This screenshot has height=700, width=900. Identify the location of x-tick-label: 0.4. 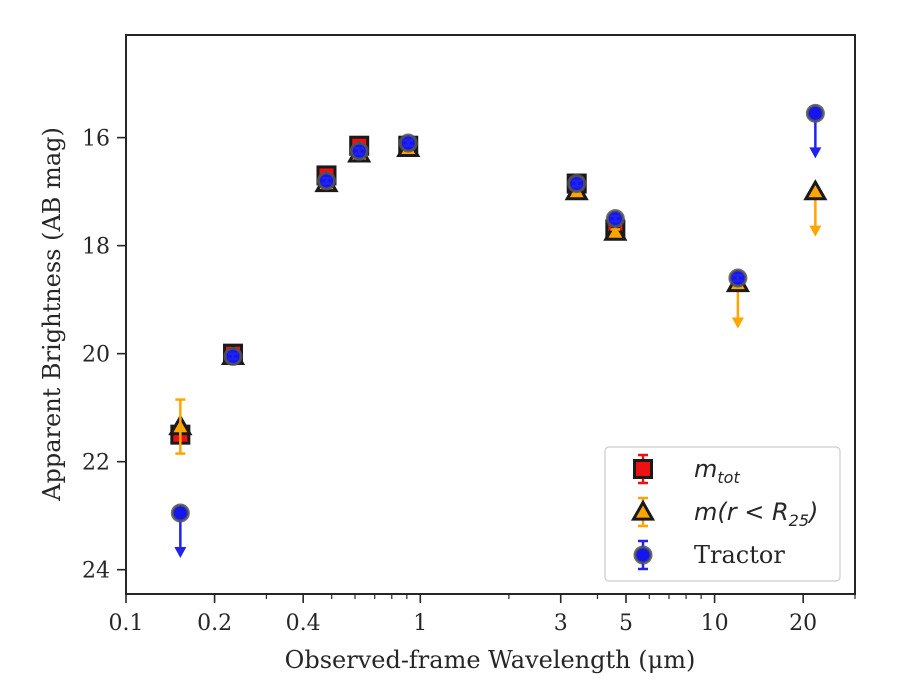
(303, 623).